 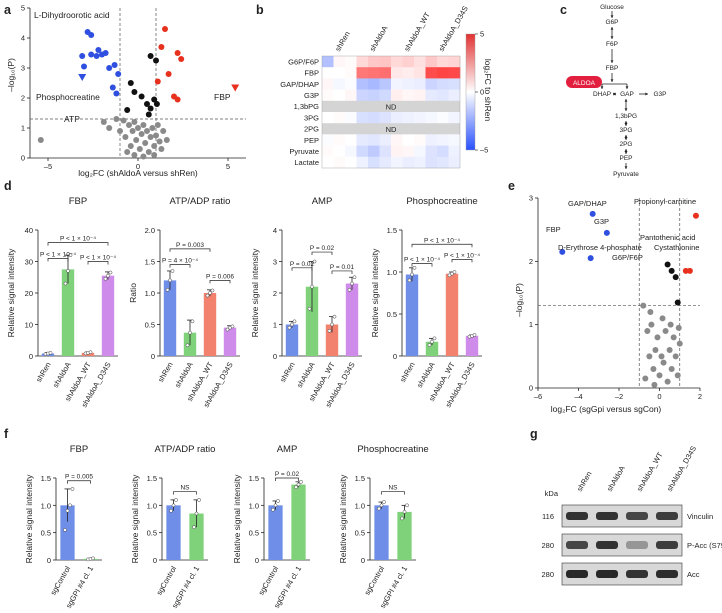 What do you see at coordinates (484, 150) in the screenshot?
I see `colorbar-tick-label: –5` at bounding box center [484, 150].